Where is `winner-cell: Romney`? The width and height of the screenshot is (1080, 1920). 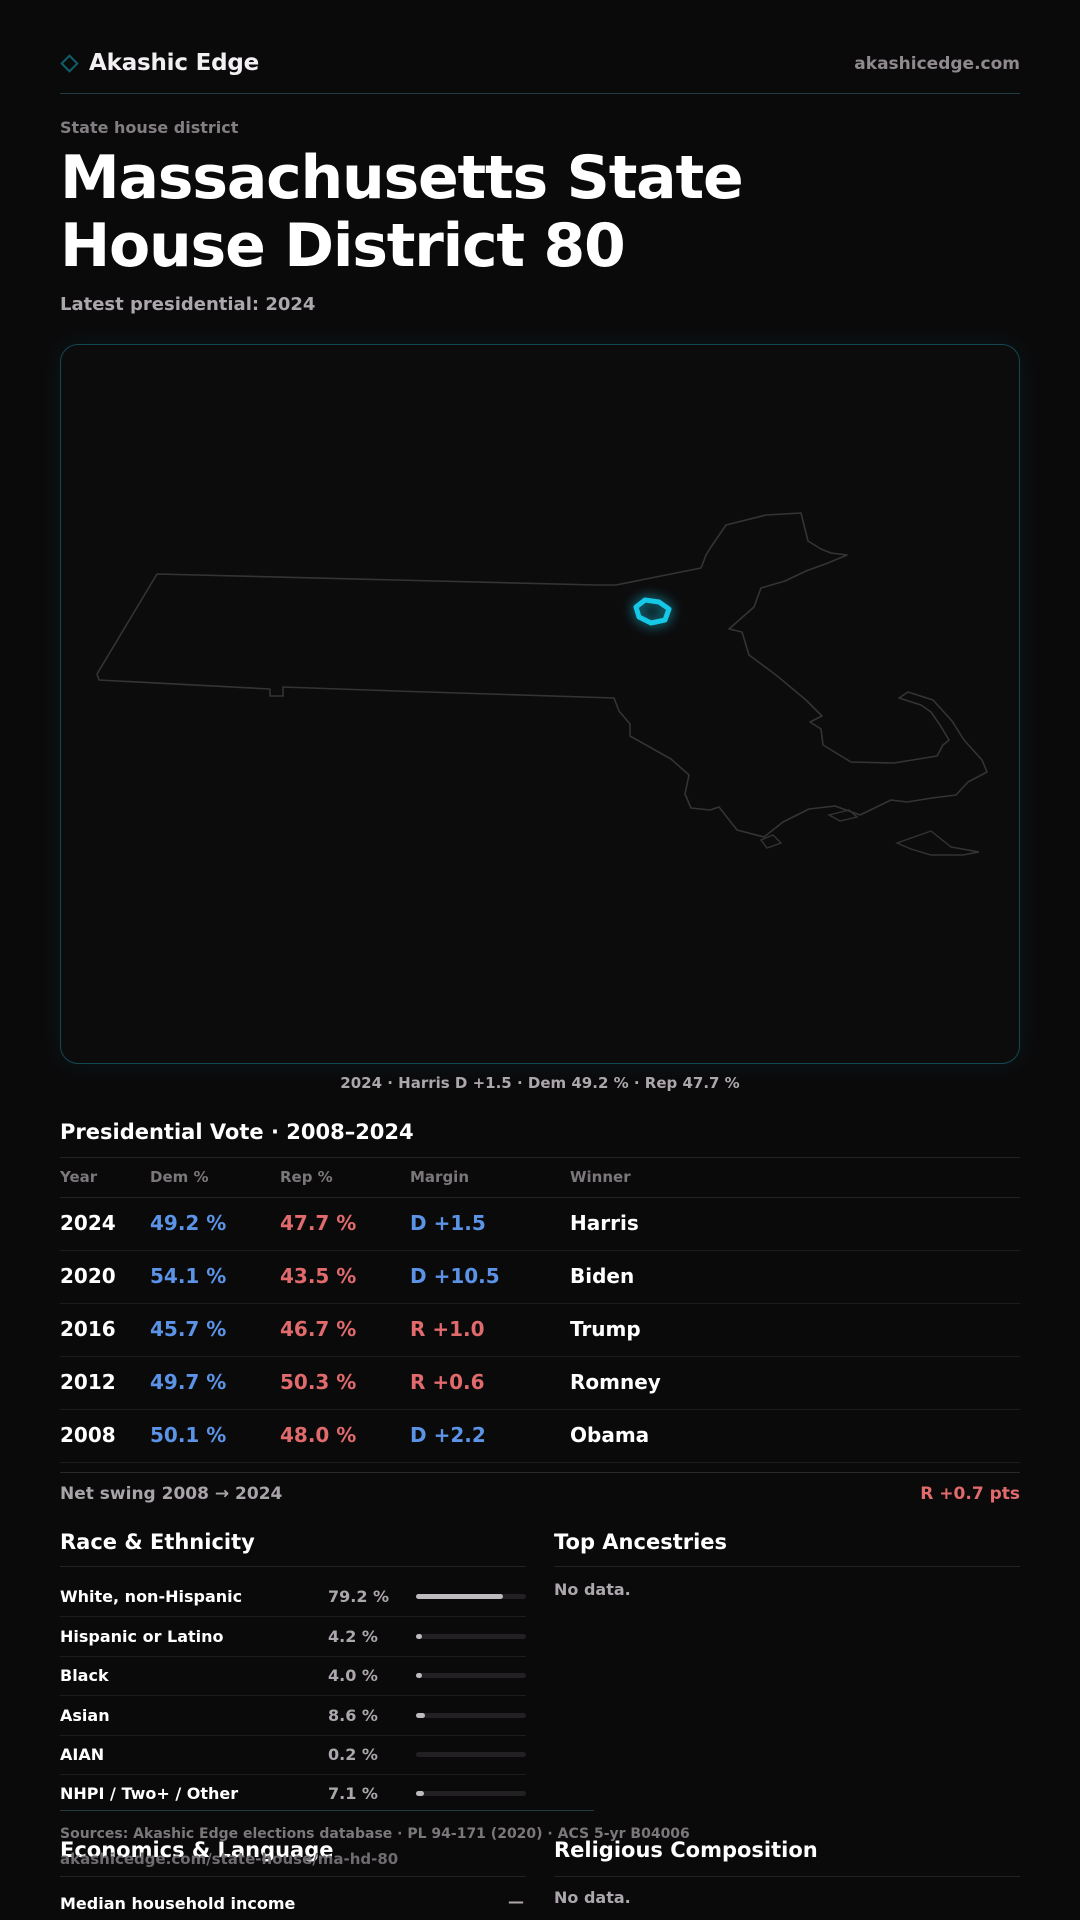 winner-cell: Romney is located at coordinates (615, 1382).